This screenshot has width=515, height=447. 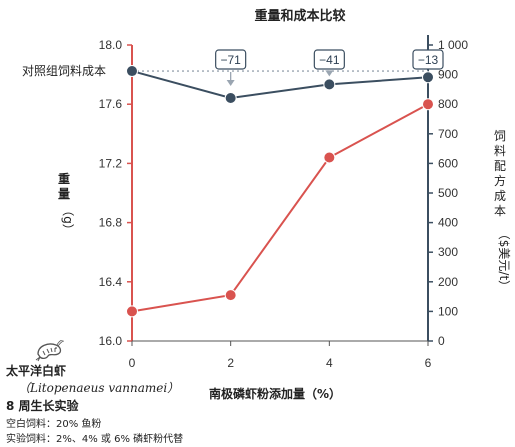 What do you see at coordinates (54, 424) in the screenshot?
I see `control-feed-note: 空白饲料：20% 鱼粉` at bounding box center [54, 424].